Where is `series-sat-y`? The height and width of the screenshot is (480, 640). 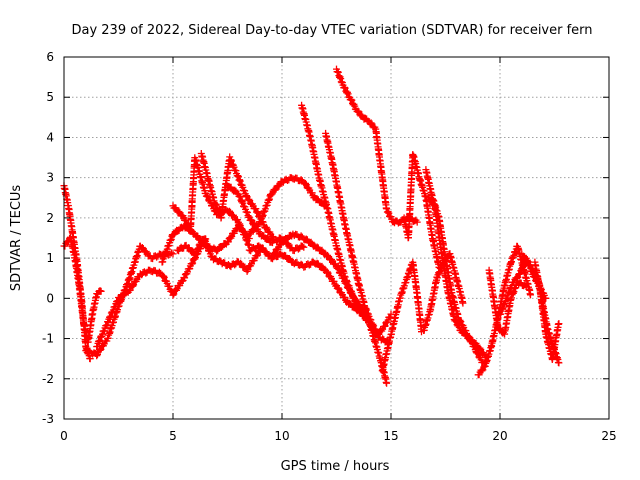 series-sat-y is located at coordinates (547, 312).